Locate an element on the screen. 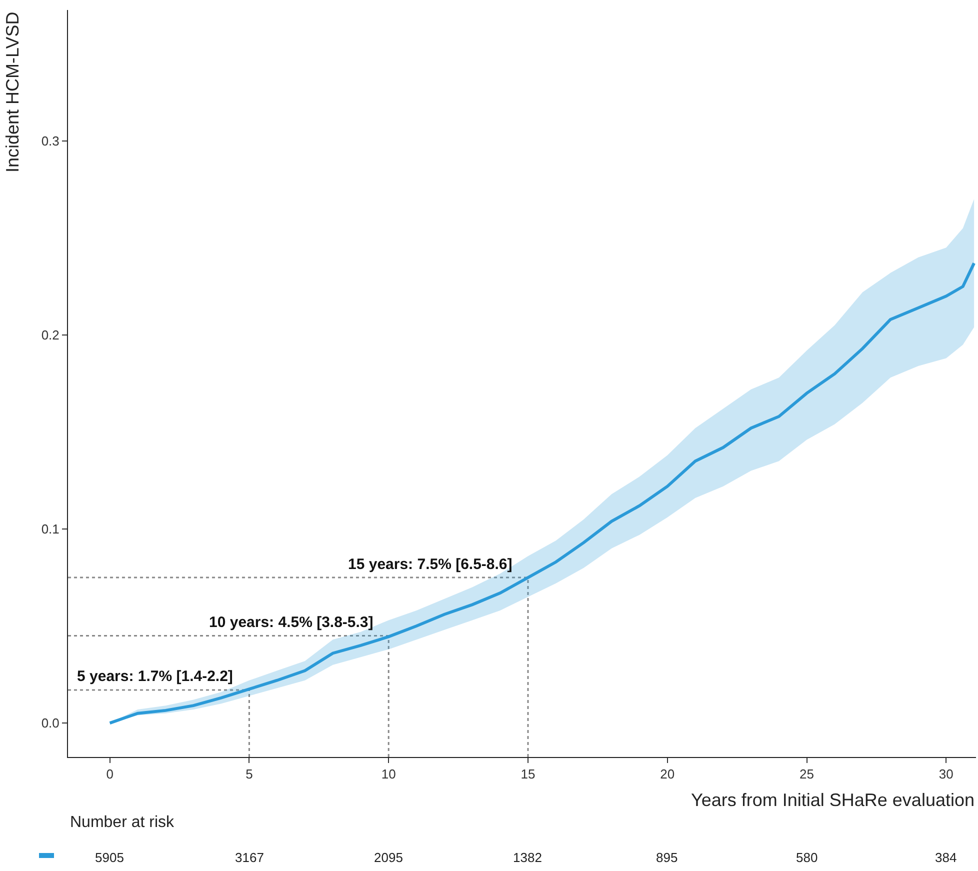 The width and height of the screenshot is (978, 871). x-tick-label: 0 is located at coordinates (110, 774).